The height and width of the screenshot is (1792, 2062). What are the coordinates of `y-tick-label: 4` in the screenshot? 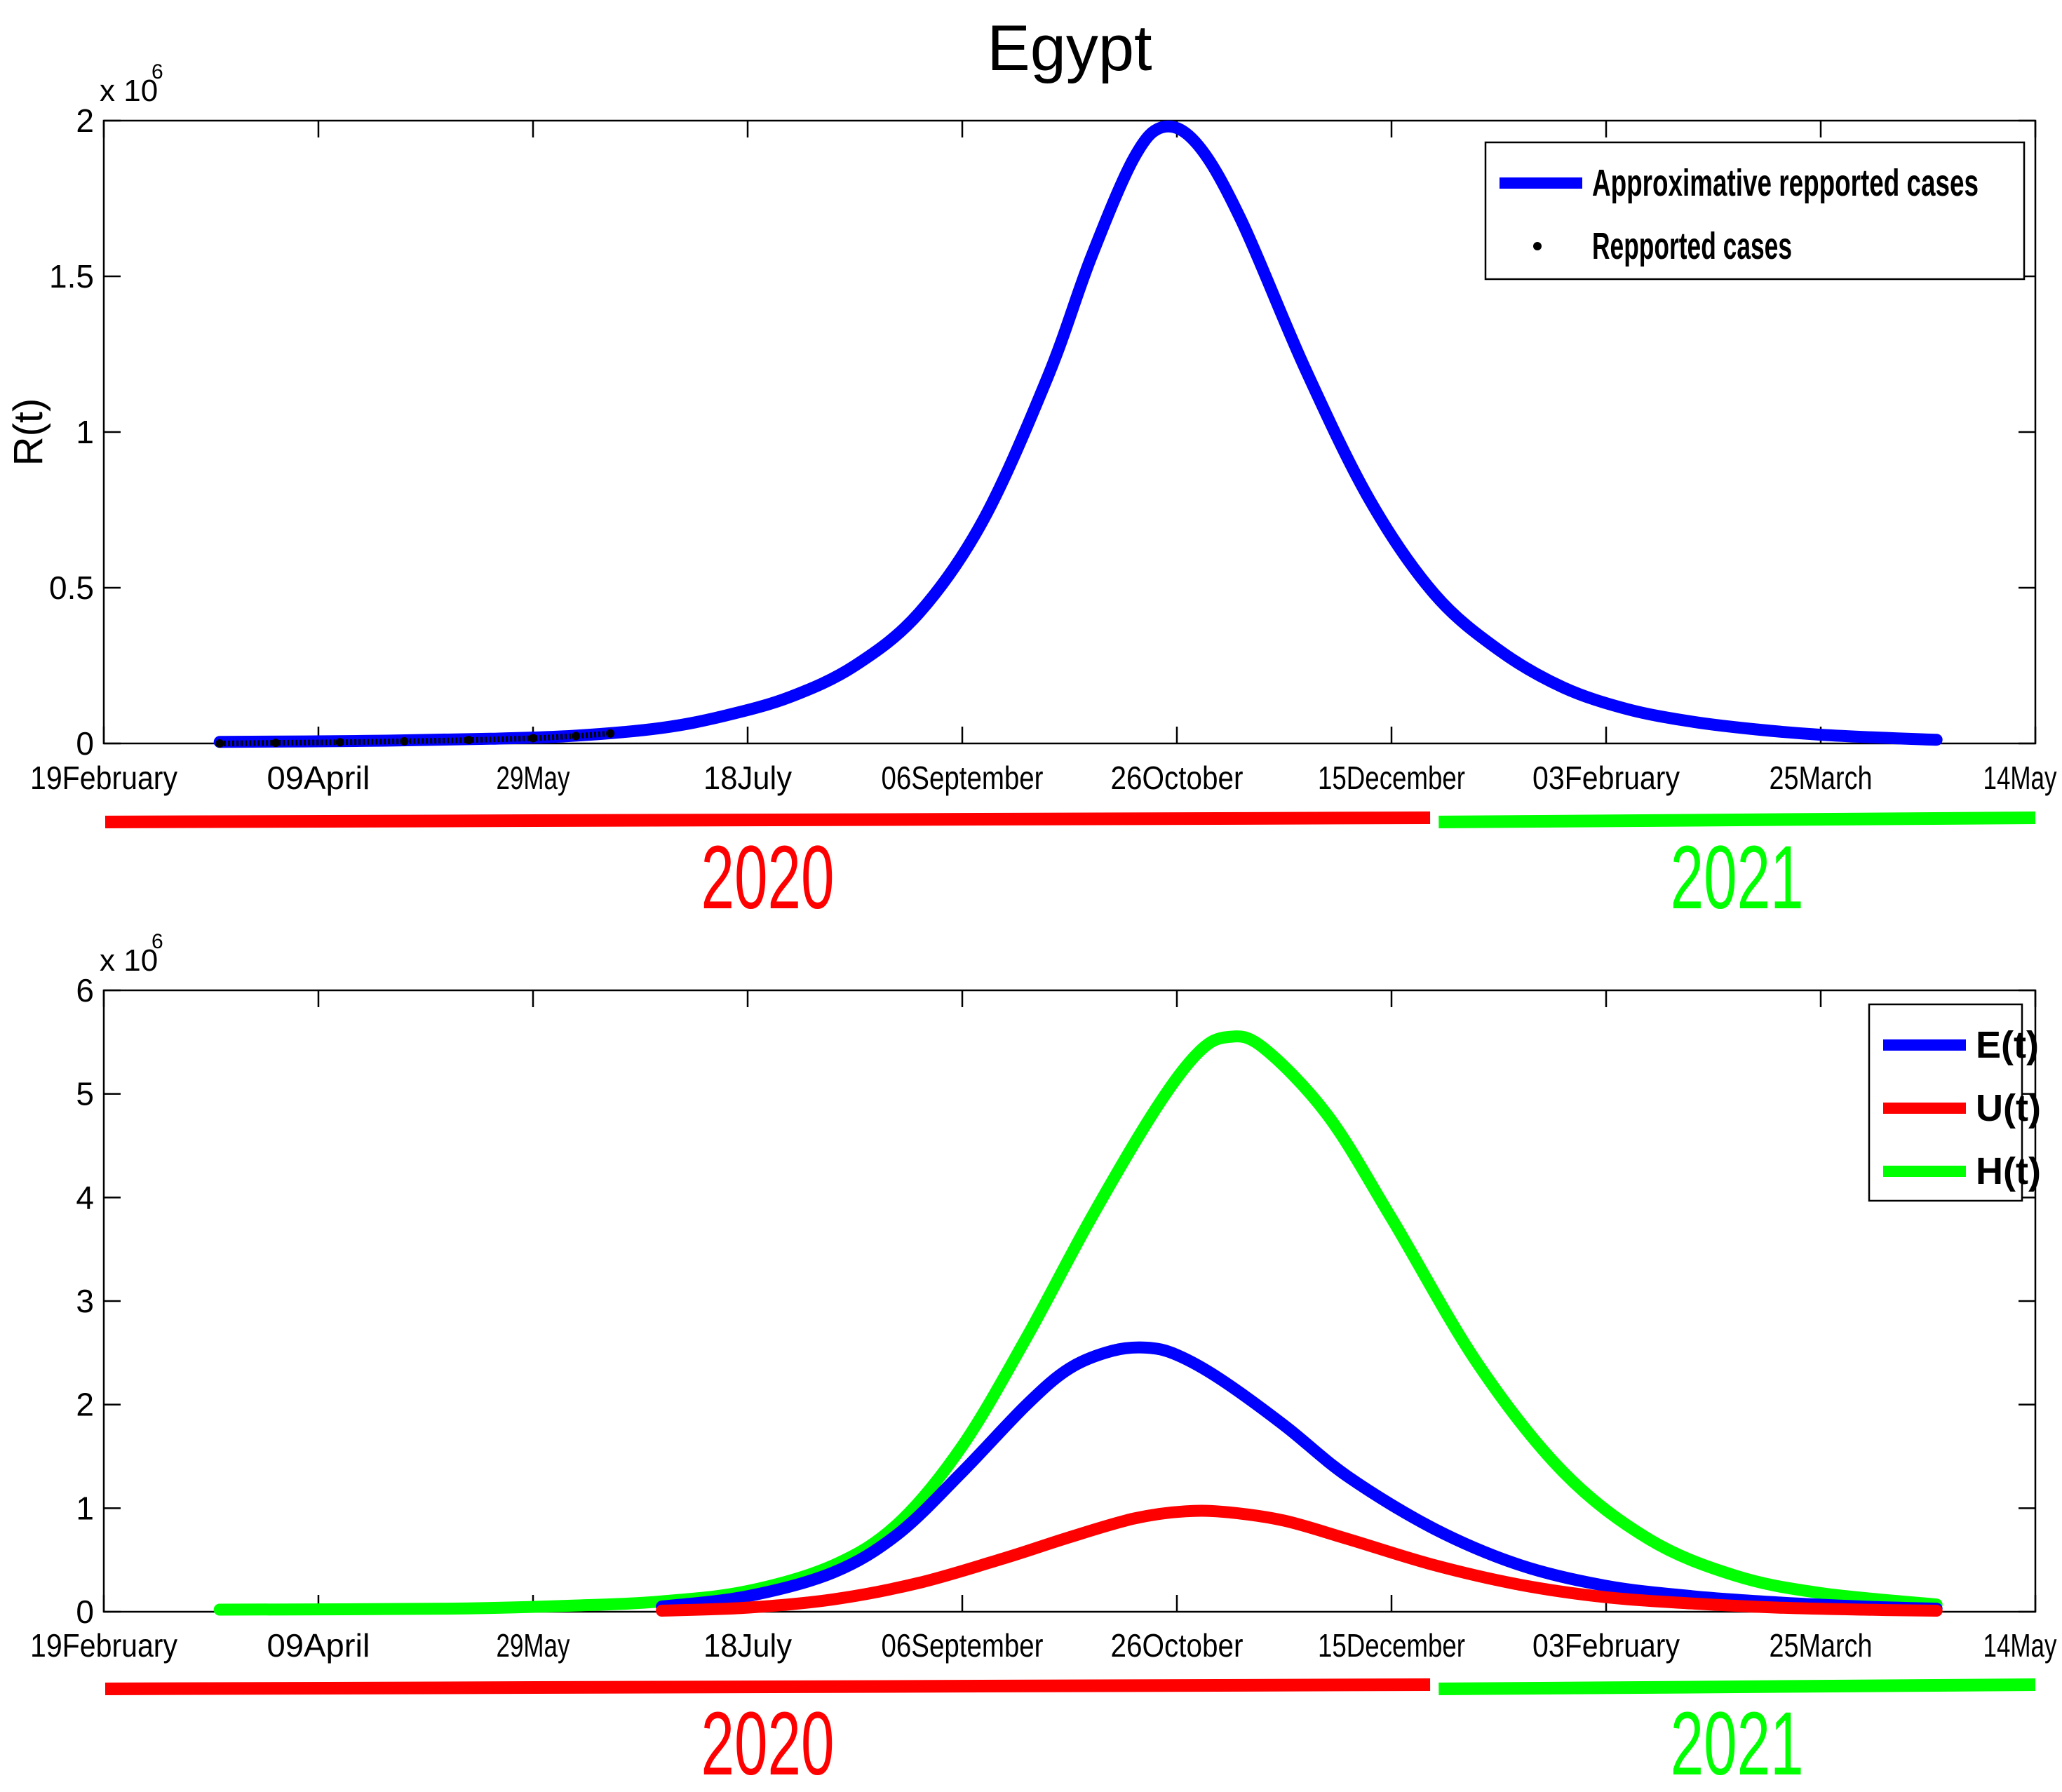 It's located at (85, 1197).